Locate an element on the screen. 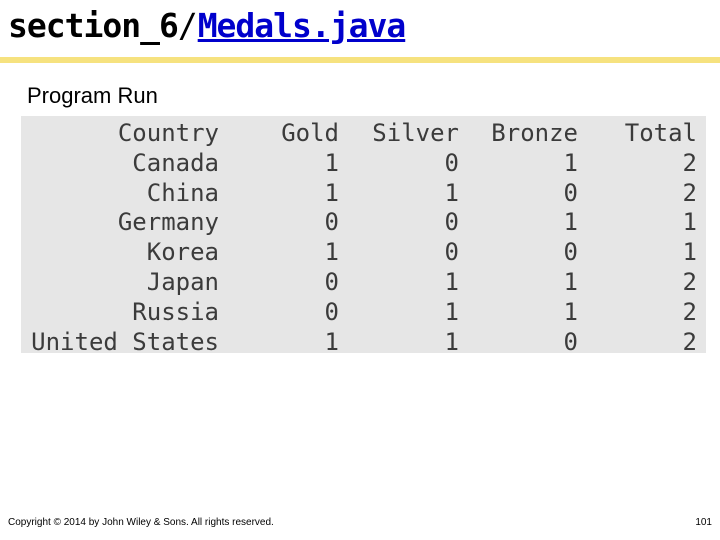 This screenshot has width=720, height=540. medals-java-link: Medals.java is located at coordinates (302, 25).